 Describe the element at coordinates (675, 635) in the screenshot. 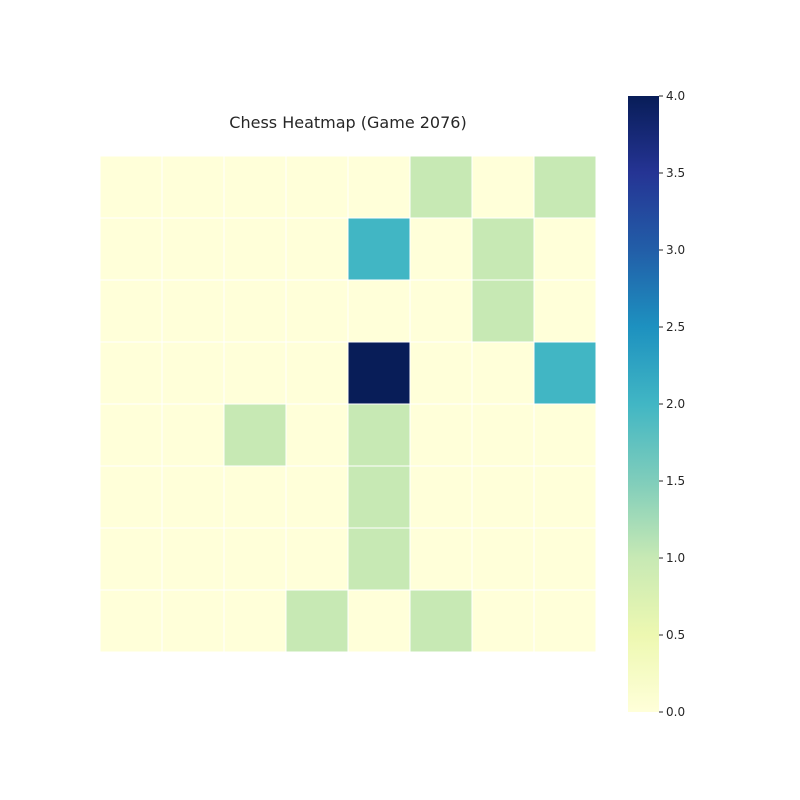

I see `colorbar-tick-label: 0.5` at that location.